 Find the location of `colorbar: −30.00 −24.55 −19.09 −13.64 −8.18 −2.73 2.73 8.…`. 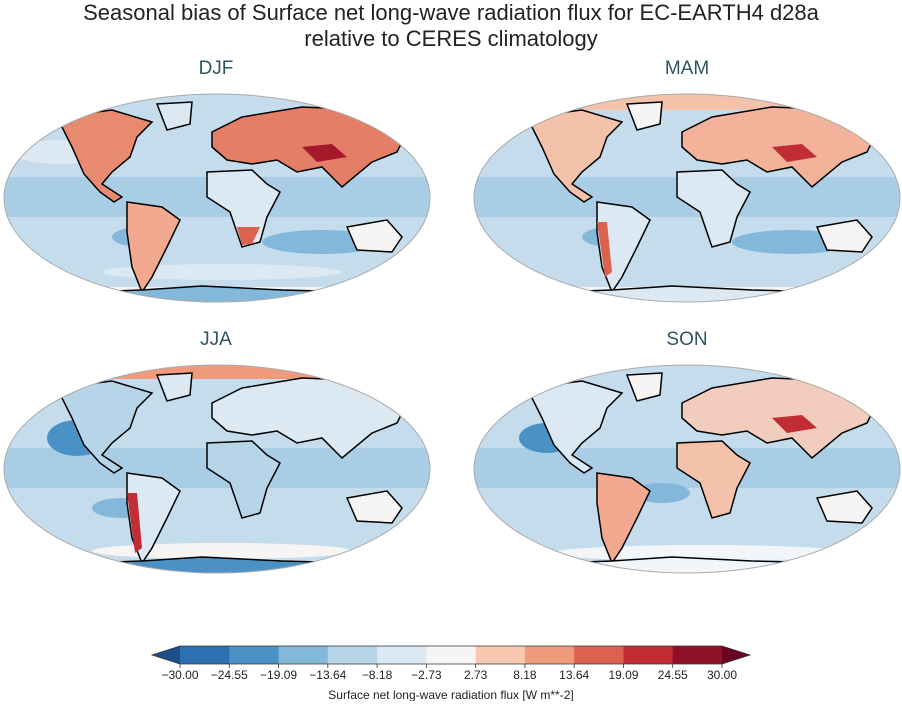

colorbar: −30.00 −24.55 −19.09 −13.64 −8.18 −2.73 2.73 8.… is located at coordinates (451, 673).